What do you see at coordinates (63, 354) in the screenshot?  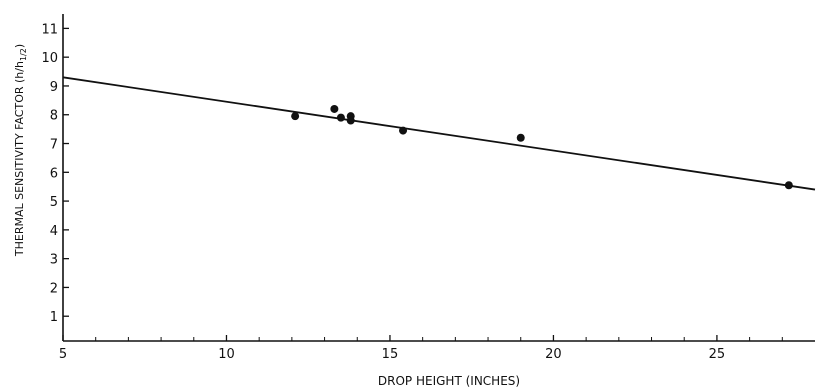 I see `x-tick-label: 5` at bounding box center [63, 354].